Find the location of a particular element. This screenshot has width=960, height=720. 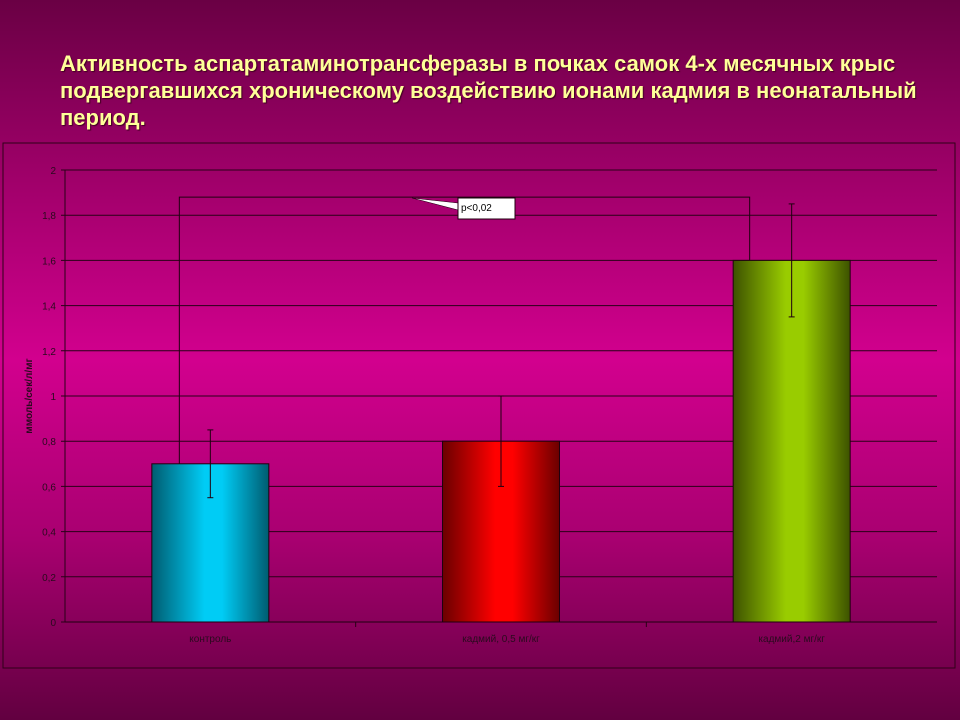

y-tick-label: 1,6 is located at coordinates (49, 261).